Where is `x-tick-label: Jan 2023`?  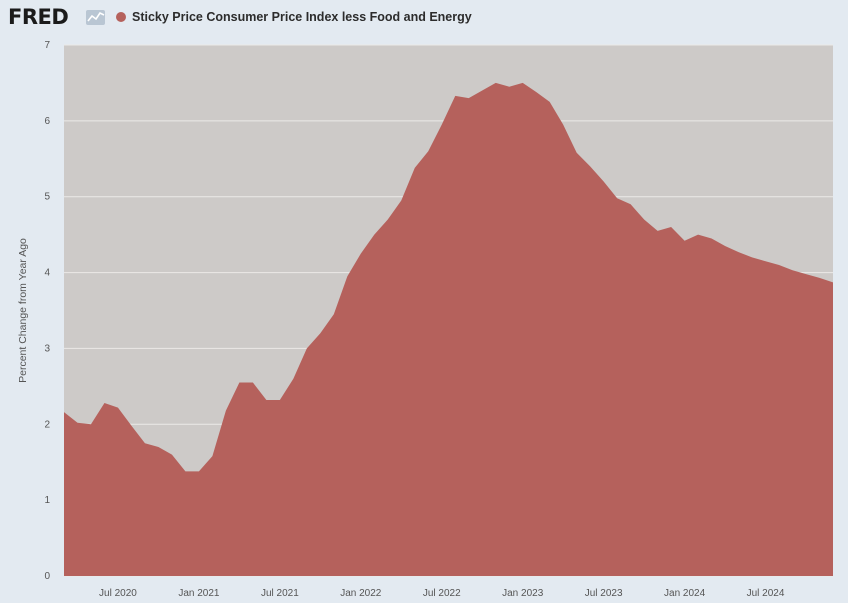
x-tick-label: Jan 2023 is located at coordinates (523, 593).